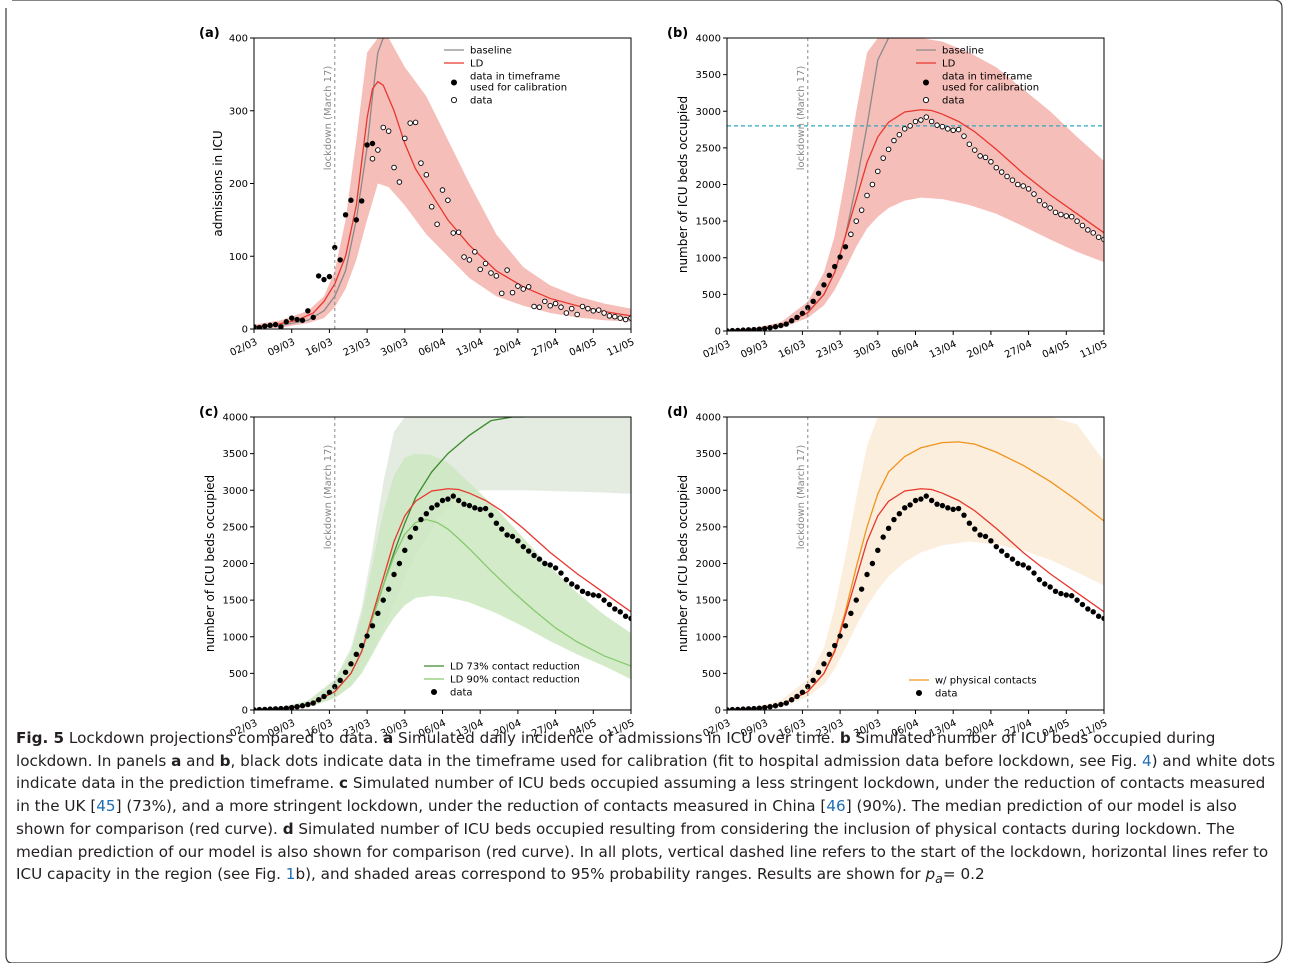 The width and height of the screenshot is (1292, 963). Describe the element at coordinates (238, 674) in the screenshot. I see `y-tick-label: 500` at that location.